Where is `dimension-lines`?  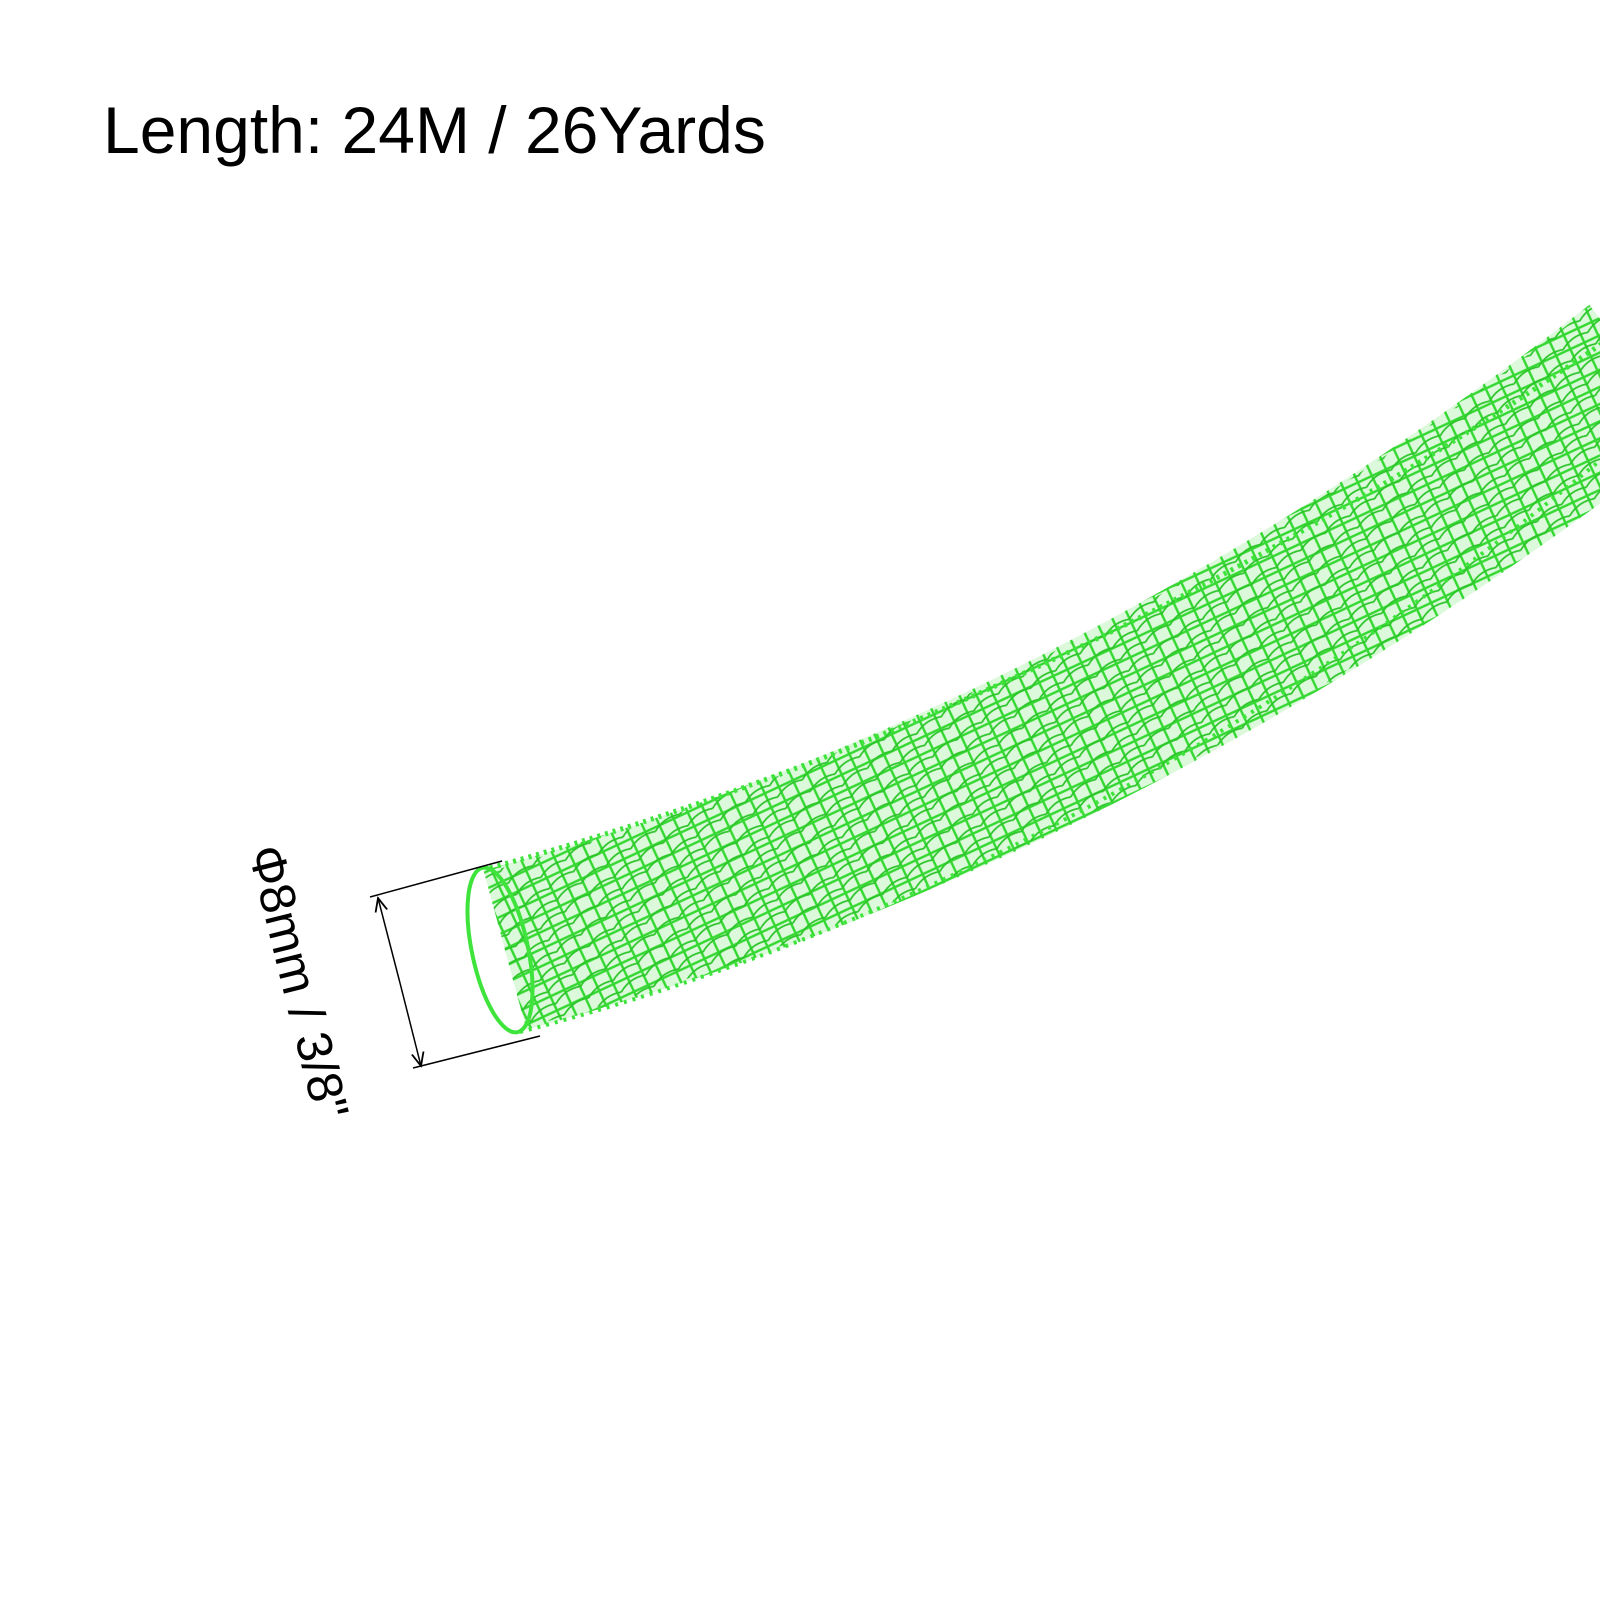
dimension-lines is located at coordinates (455, 964).